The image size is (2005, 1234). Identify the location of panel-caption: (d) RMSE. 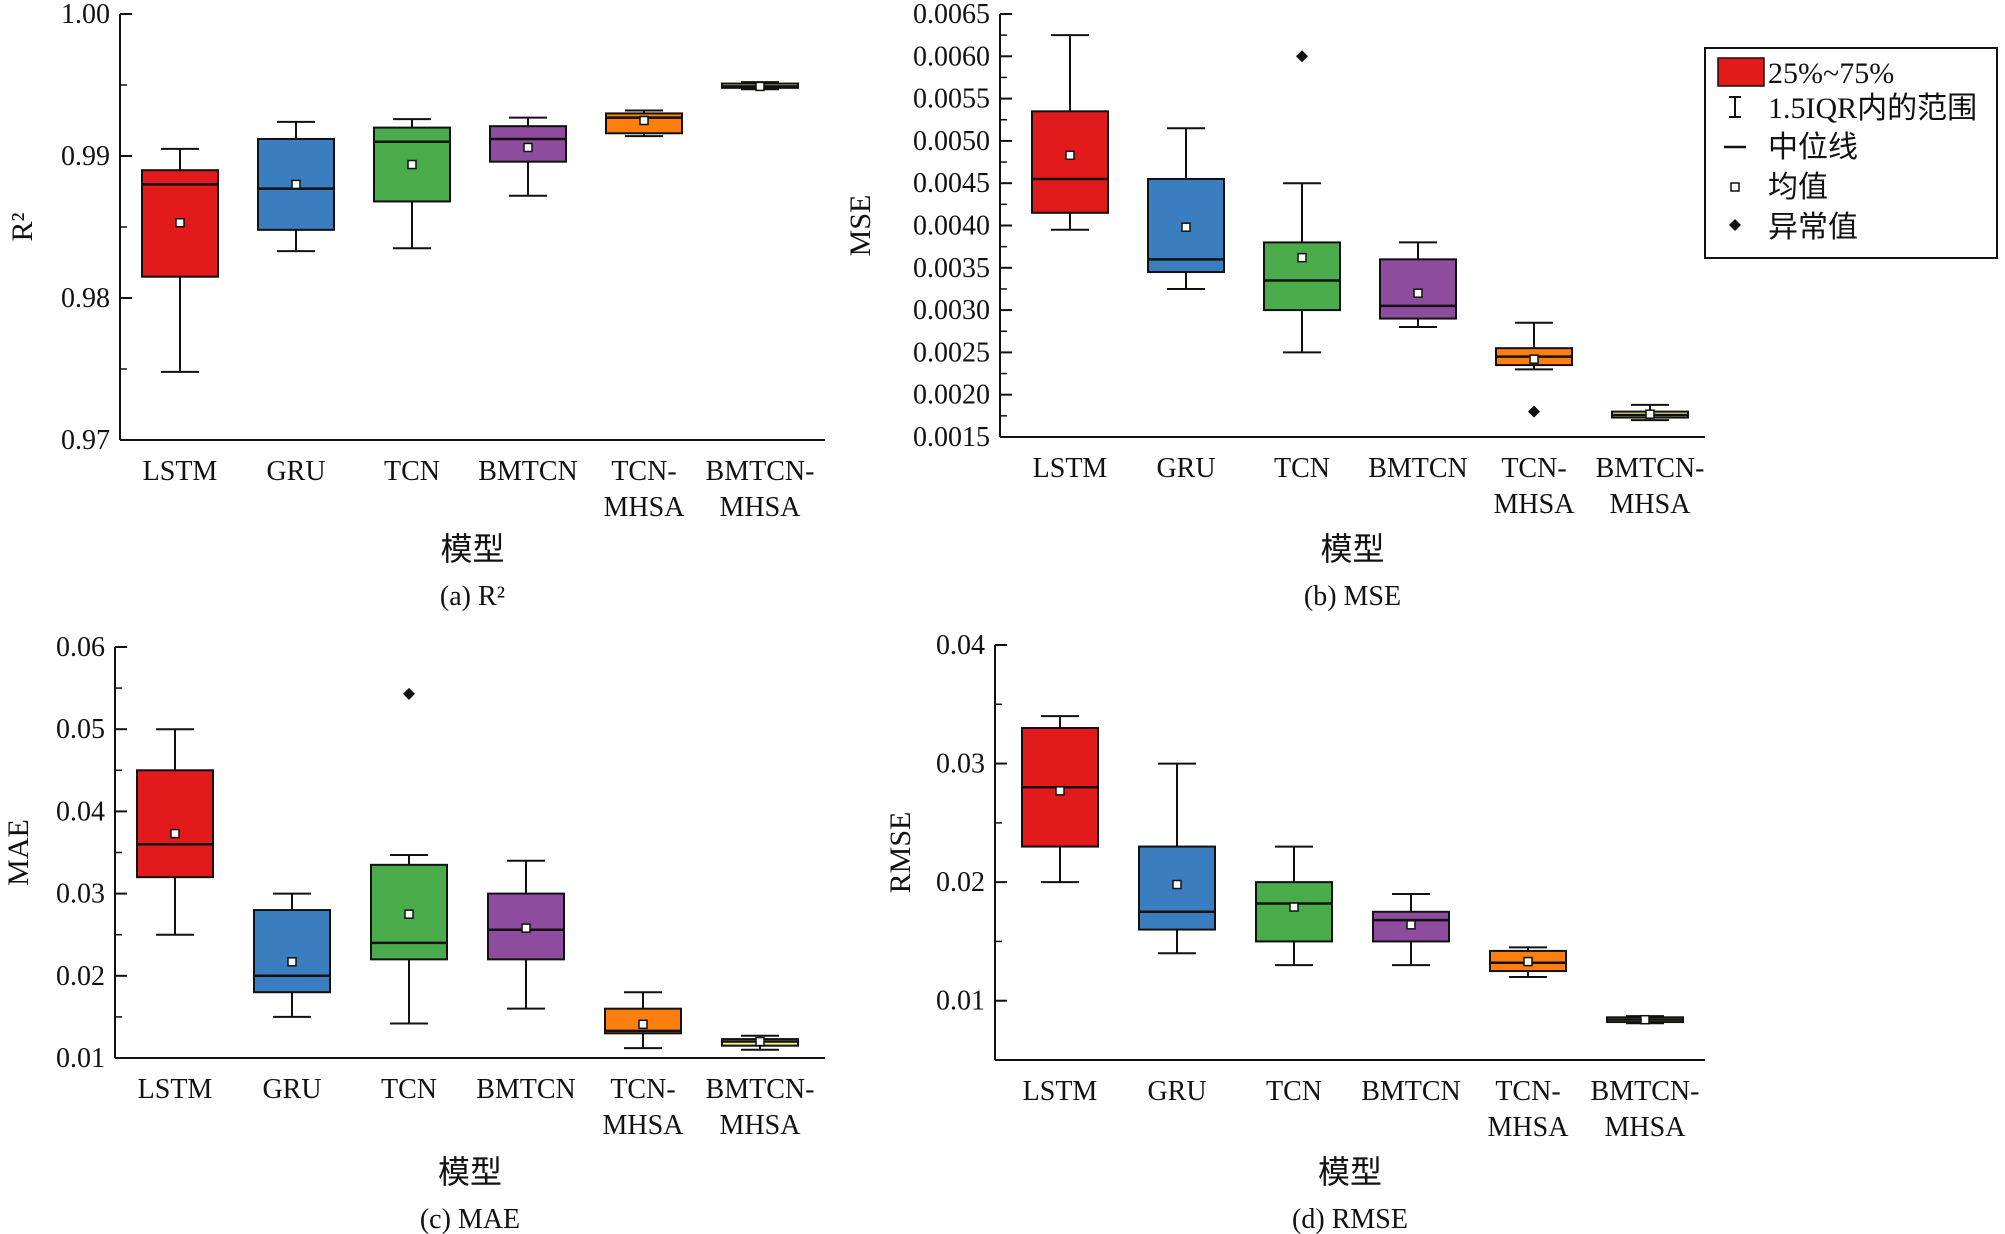
(1350, 1219).